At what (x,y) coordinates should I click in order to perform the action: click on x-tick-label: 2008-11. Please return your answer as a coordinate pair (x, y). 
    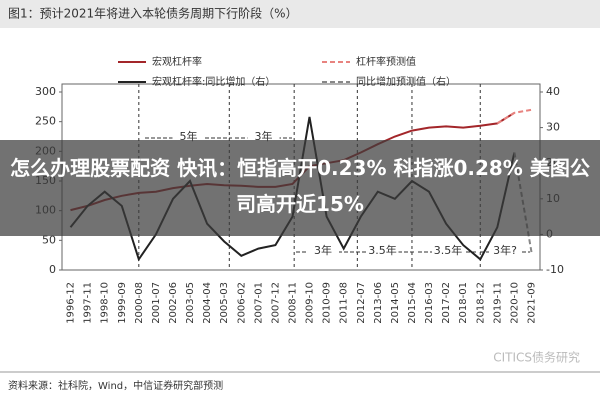
    Looking at the image, I should click on (292, 303).